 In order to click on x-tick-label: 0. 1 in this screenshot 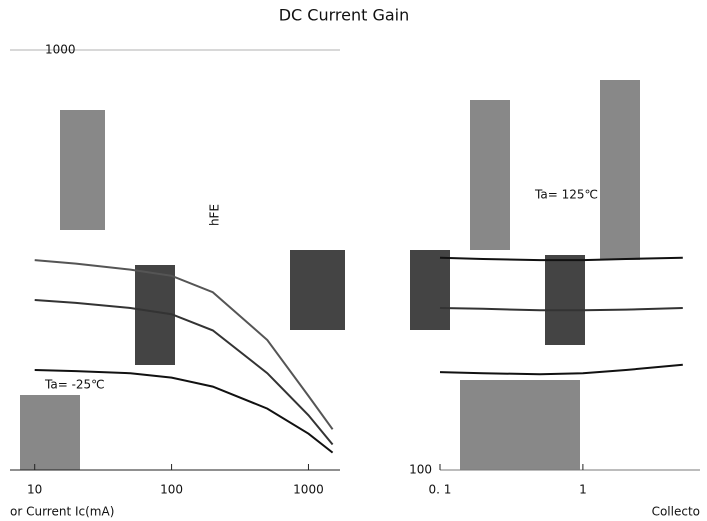, I will do `click(440, 490)`.